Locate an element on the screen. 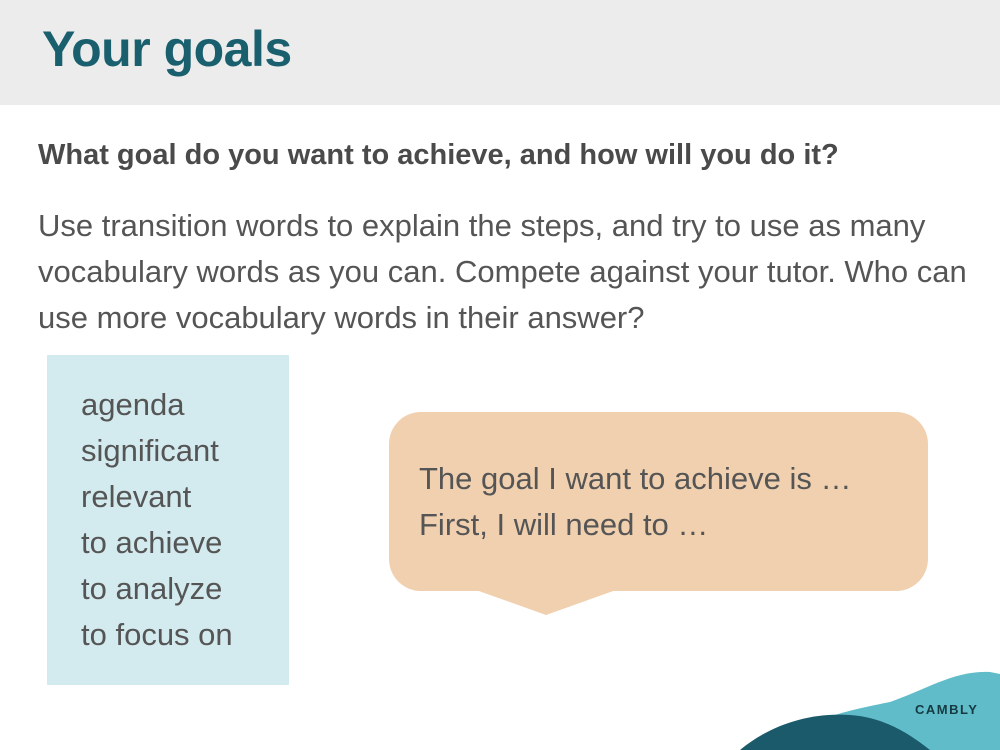  vocabulary-item: significant is located at coordinates (150, 450).